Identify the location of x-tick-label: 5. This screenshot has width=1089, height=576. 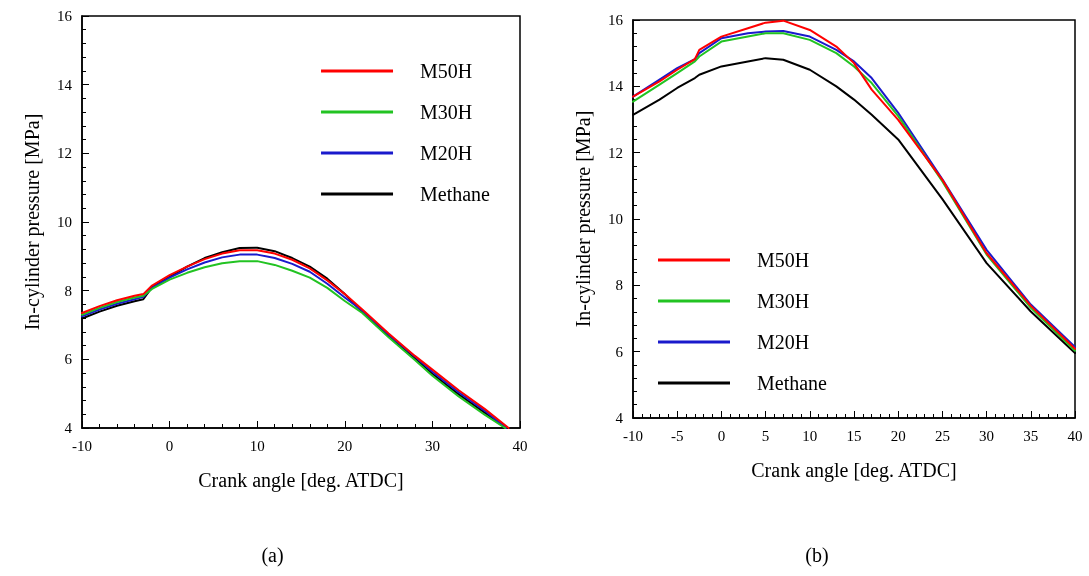
(765, 435).